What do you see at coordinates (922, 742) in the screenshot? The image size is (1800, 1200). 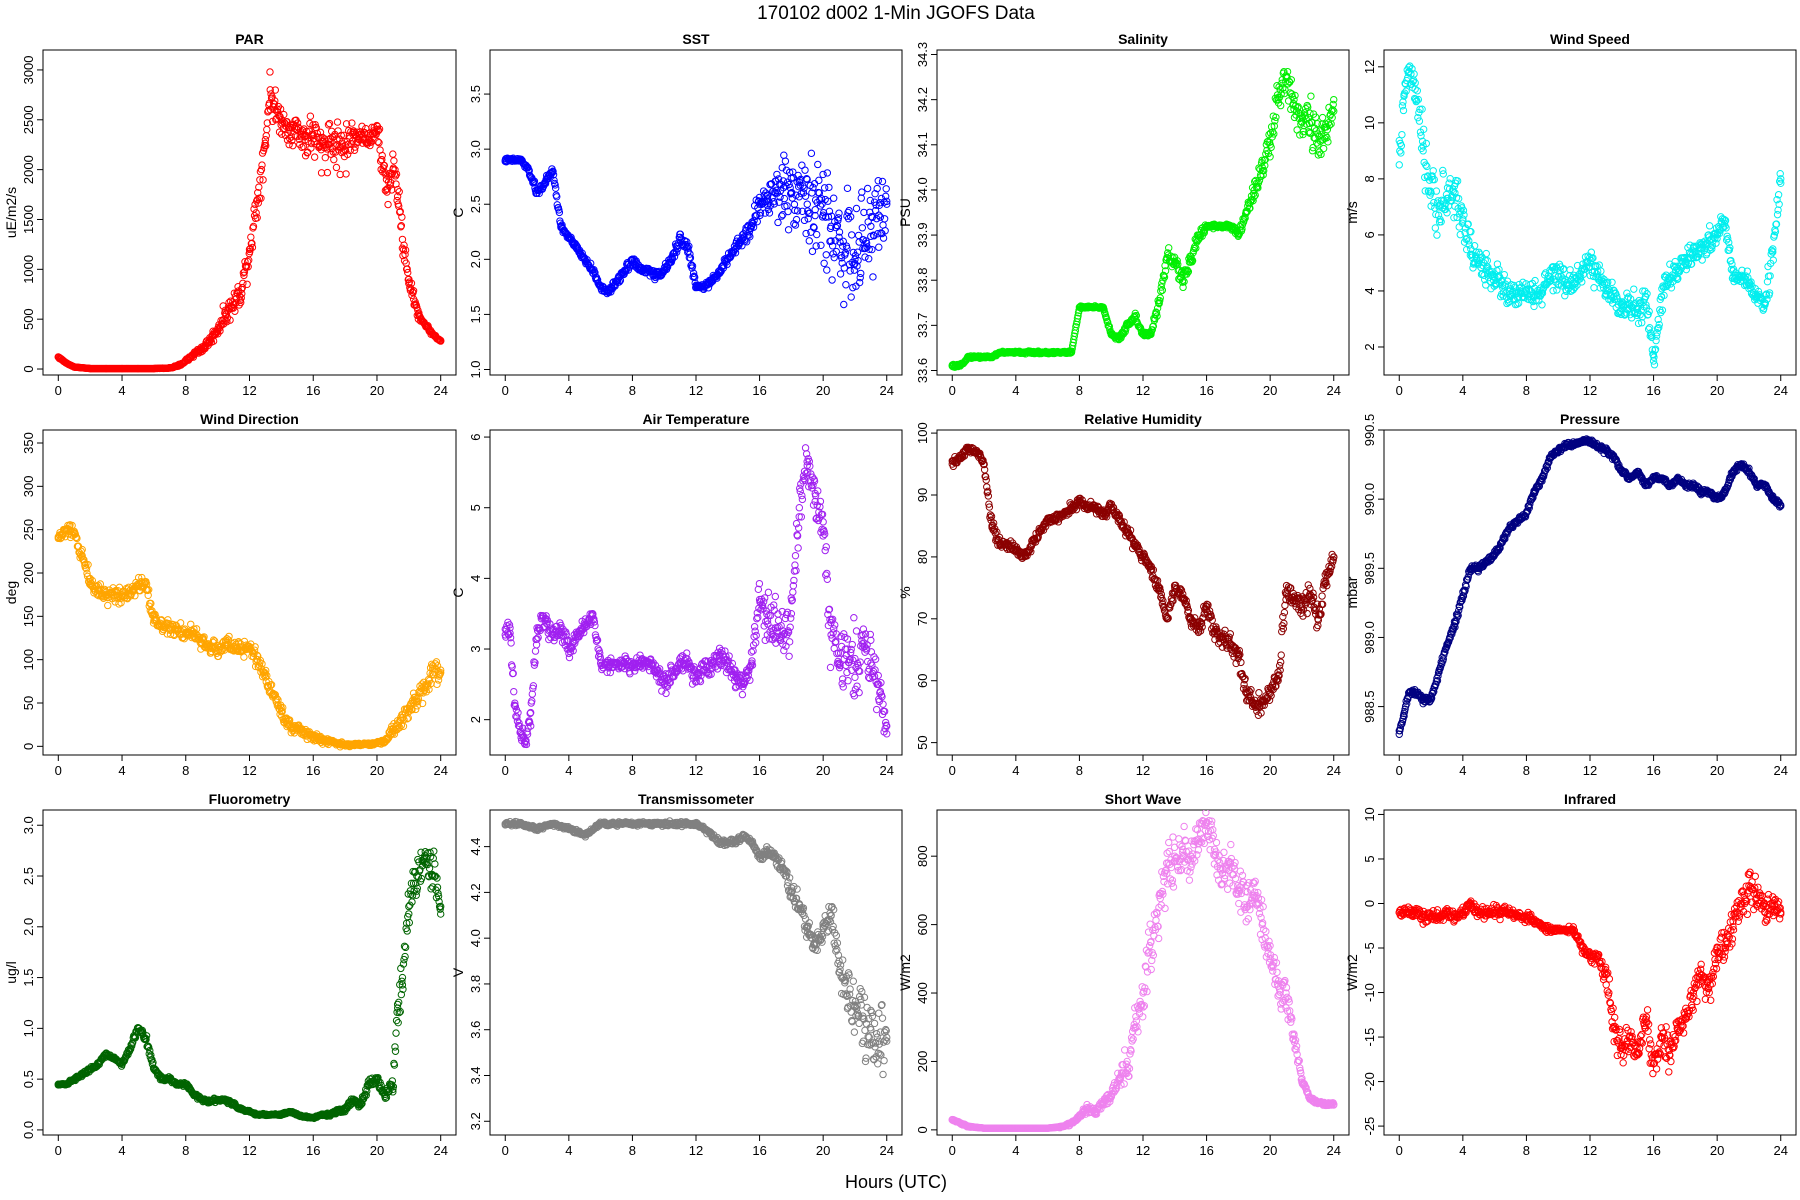 I see `y-tick-label: 50` at bounding box center [922, 742].